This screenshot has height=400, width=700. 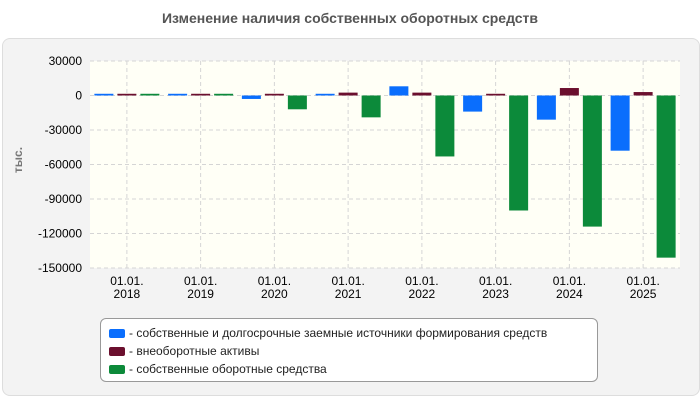 What do you see at coordinates (64, 199) in the screenshot?
I see `y-tick-label: -90000` at bounding box center [64, 199].